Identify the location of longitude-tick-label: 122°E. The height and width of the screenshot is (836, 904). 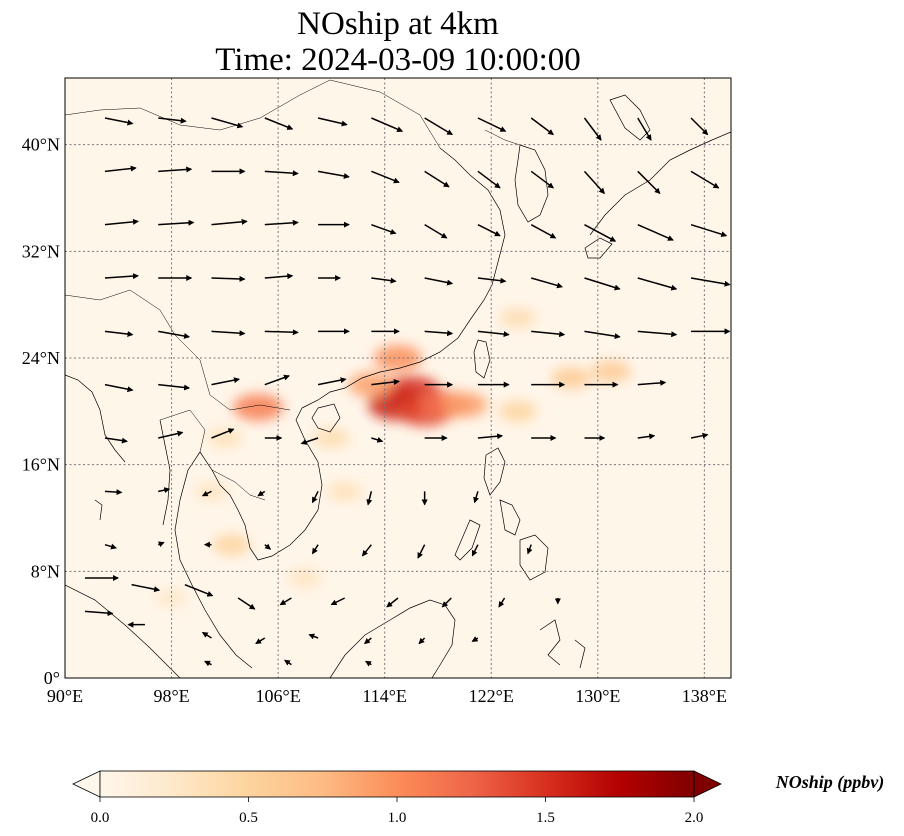
(491, 696).